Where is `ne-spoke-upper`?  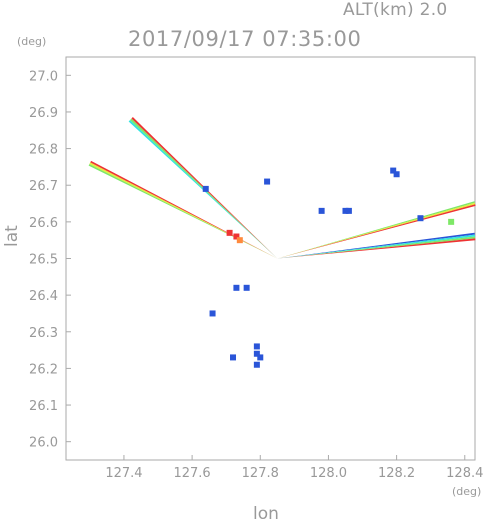
ne-spoke-upper is located at coordinates (376, 230).